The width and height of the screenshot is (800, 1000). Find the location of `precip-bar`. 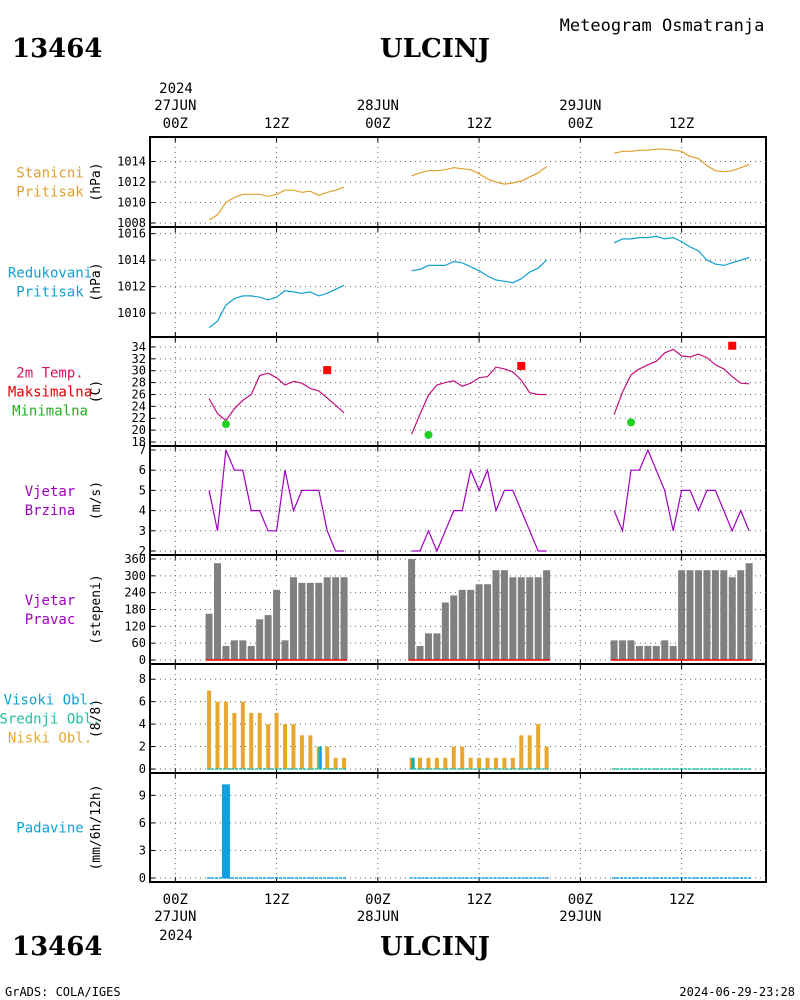

precip-bar is located at coordinates (225, 831).